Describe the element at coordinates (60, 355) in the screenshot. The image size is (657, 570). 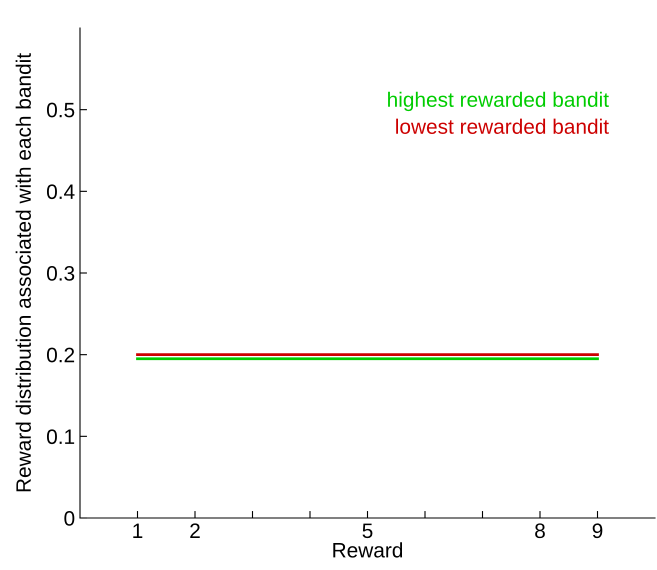
I see `y-tick-label: 0.2` at that location.